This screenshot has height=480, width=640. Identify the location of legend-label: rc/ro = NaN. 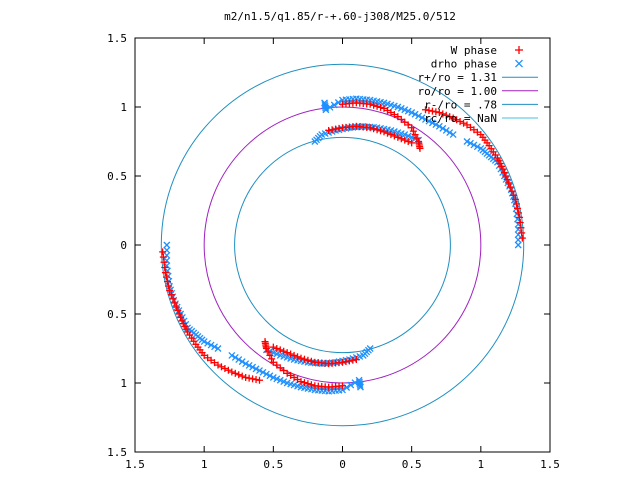
(460, 118).